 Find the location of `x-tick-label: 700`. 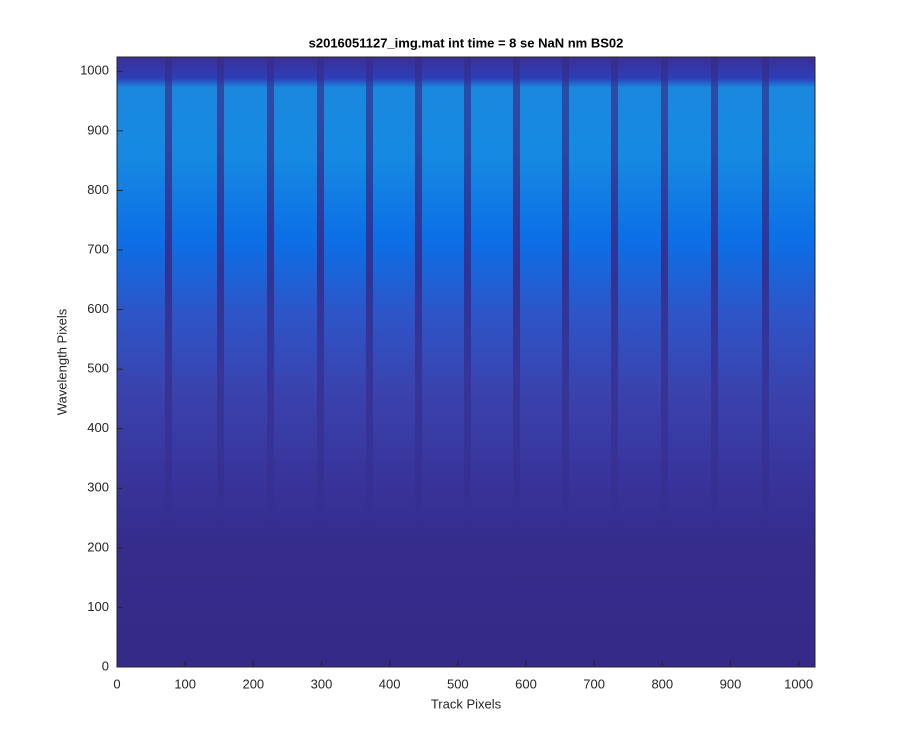

x-tick-label: 700 is located at coordinates (594, 683).